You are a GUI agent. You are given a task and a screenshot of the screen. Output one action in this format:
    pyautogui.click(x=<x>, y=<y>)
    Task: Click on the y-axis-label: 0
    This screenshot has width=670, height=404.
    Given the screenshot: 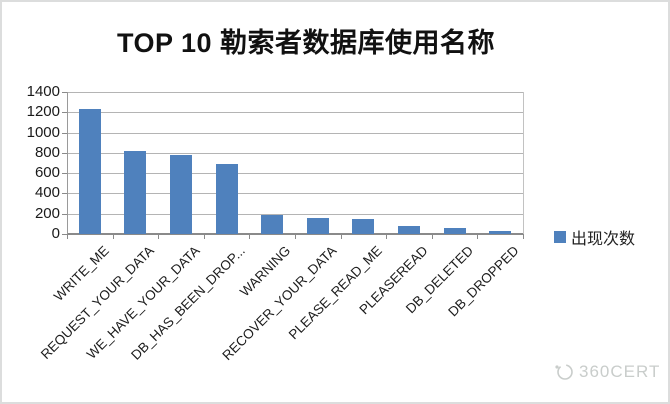 What is the action you would take?
    pyautogui.click(x=55, y=233)
    